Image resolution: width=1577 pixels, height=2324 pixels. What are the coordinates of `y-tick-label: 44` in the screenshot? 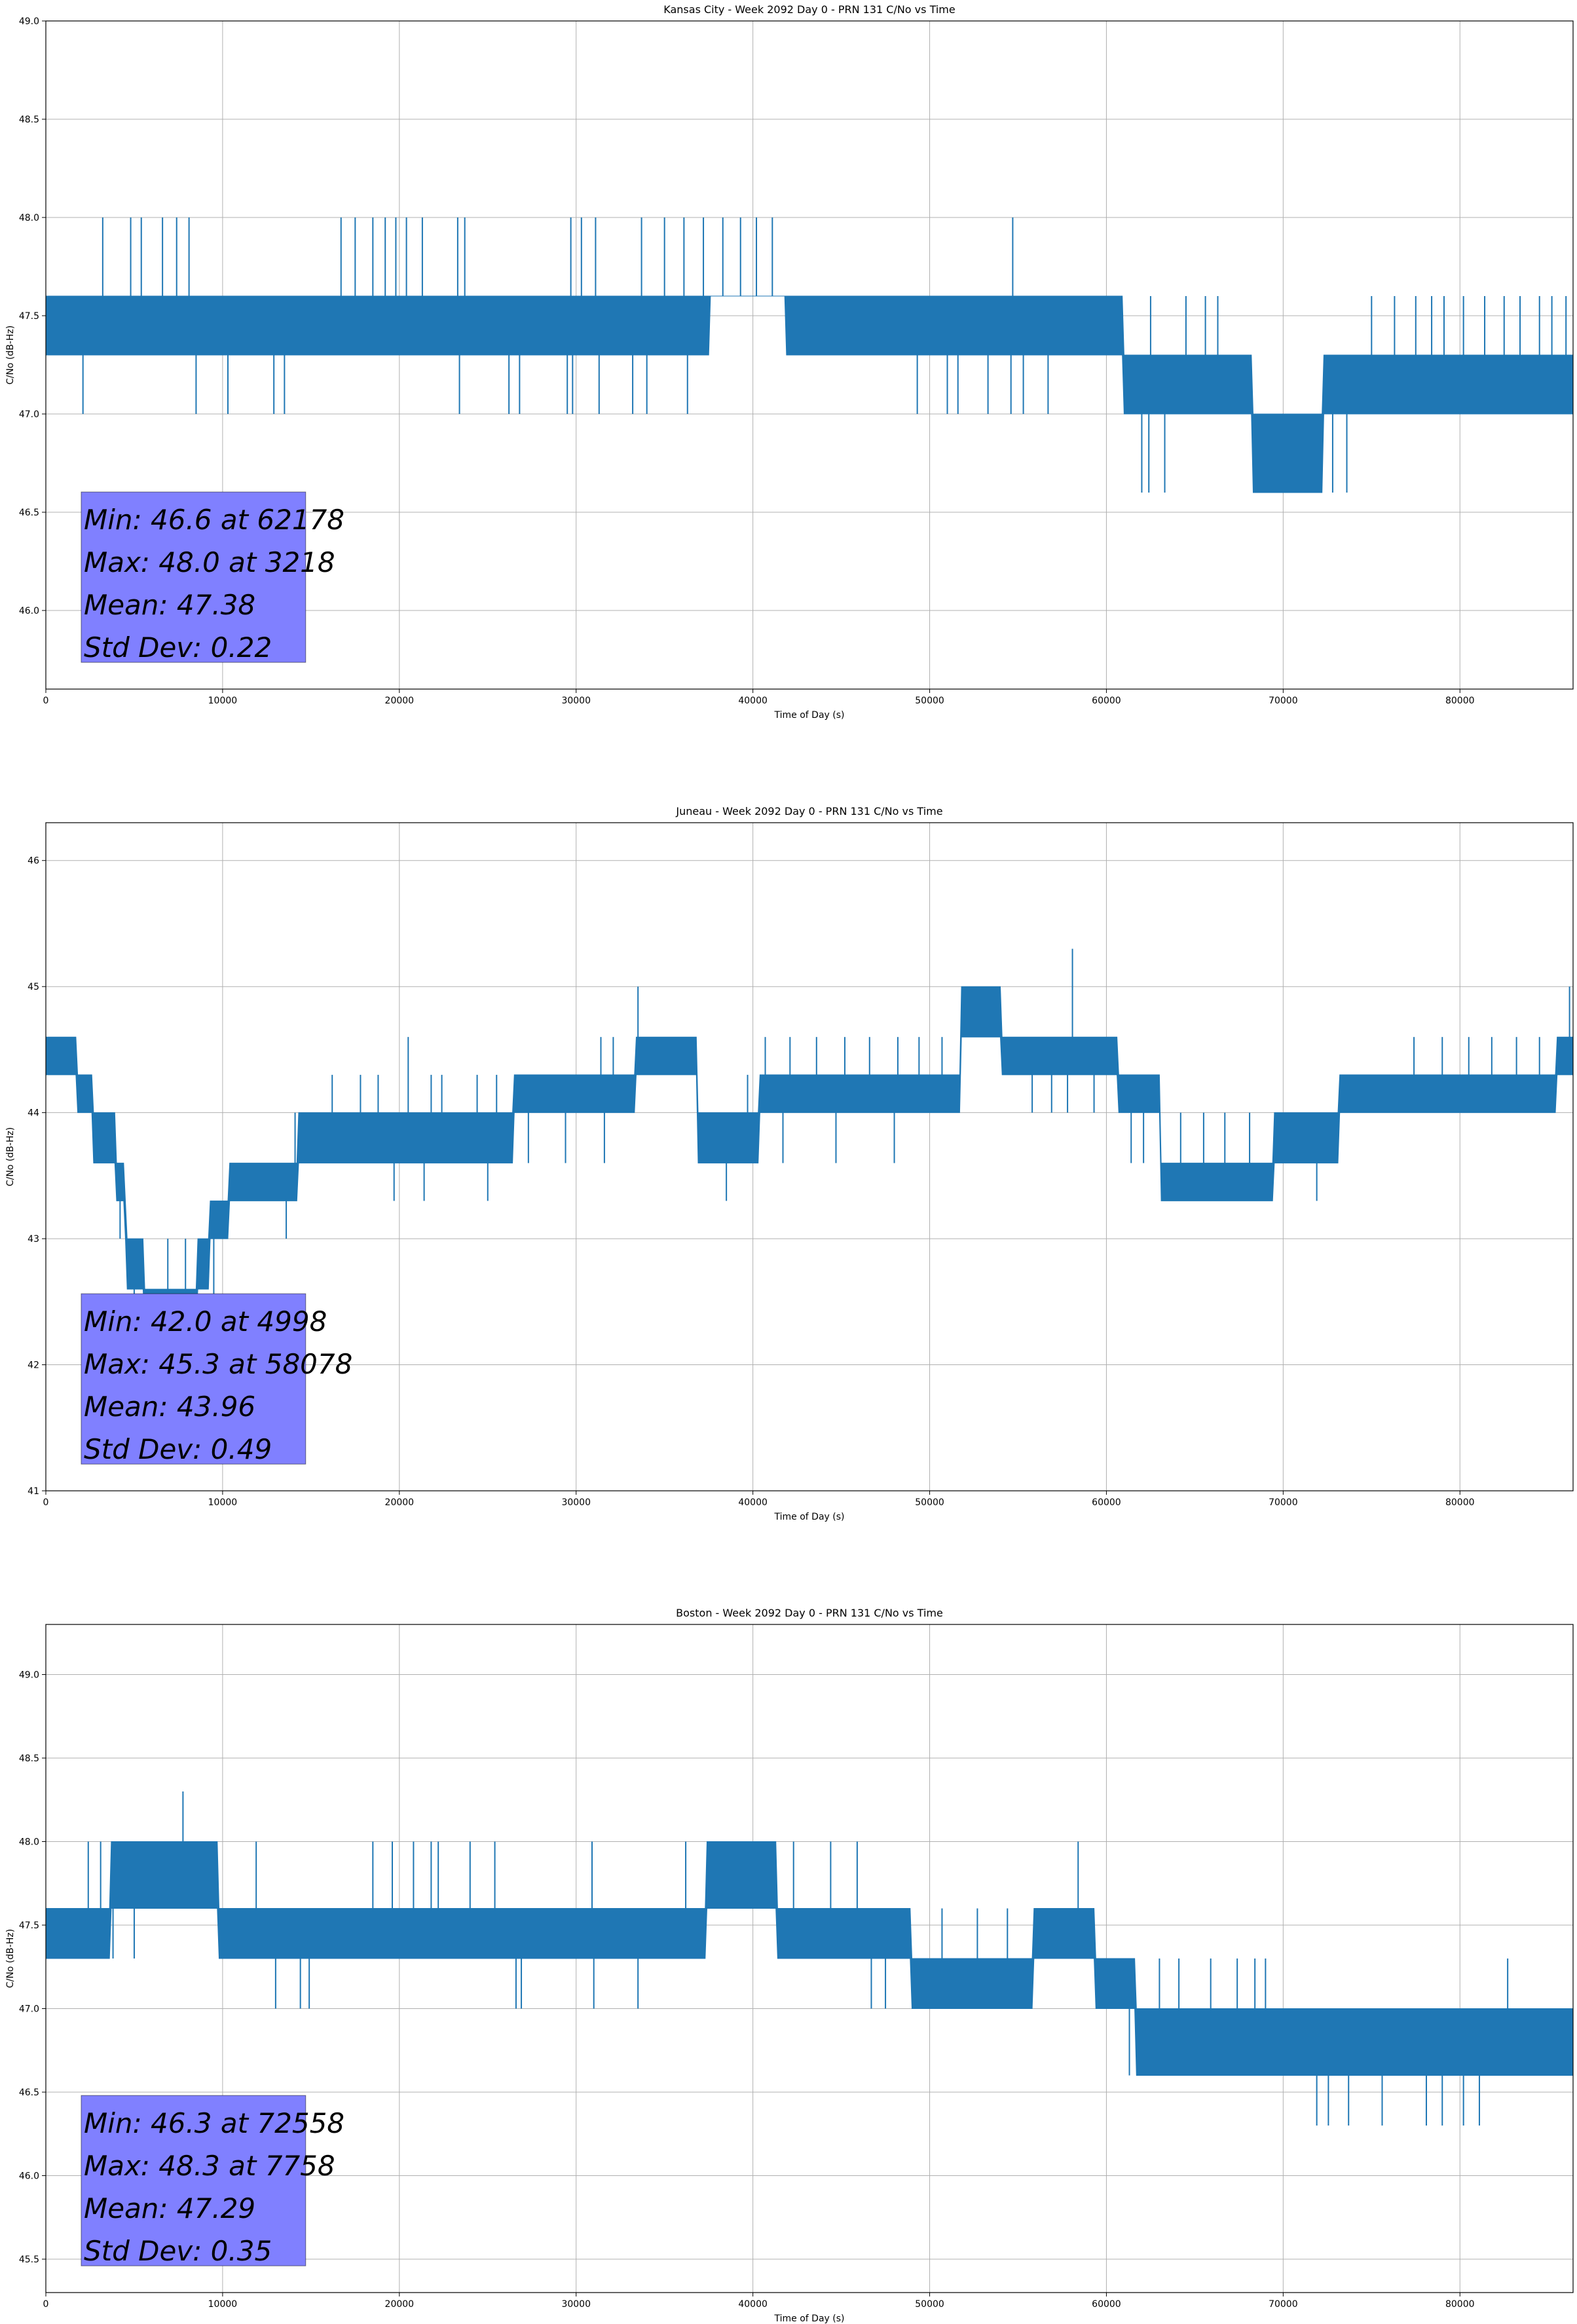 It's located at (33, 1113).